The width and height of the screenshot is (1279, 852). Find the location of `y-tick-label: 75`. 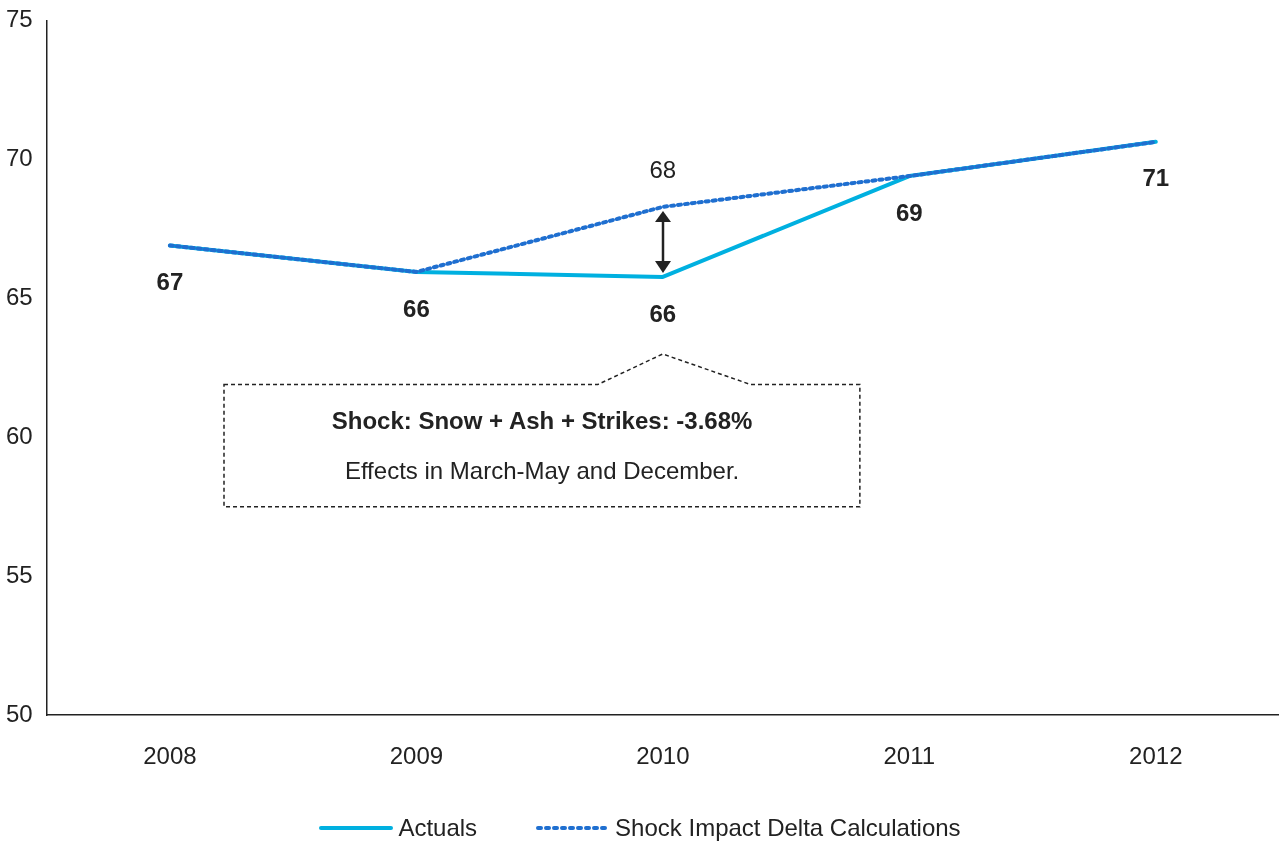

y-tick-label: 75 is located at coordinates (19, 19).